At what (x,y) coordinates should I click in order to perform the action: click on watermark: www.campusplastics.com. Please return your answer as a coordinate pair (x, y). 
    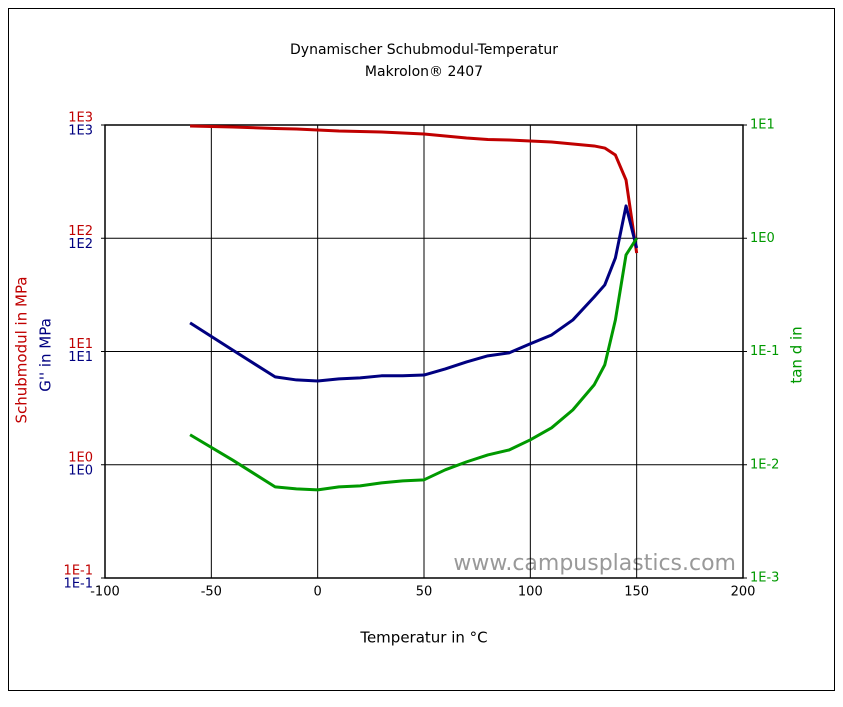
    Looking at the image, I should click on (594, 563).